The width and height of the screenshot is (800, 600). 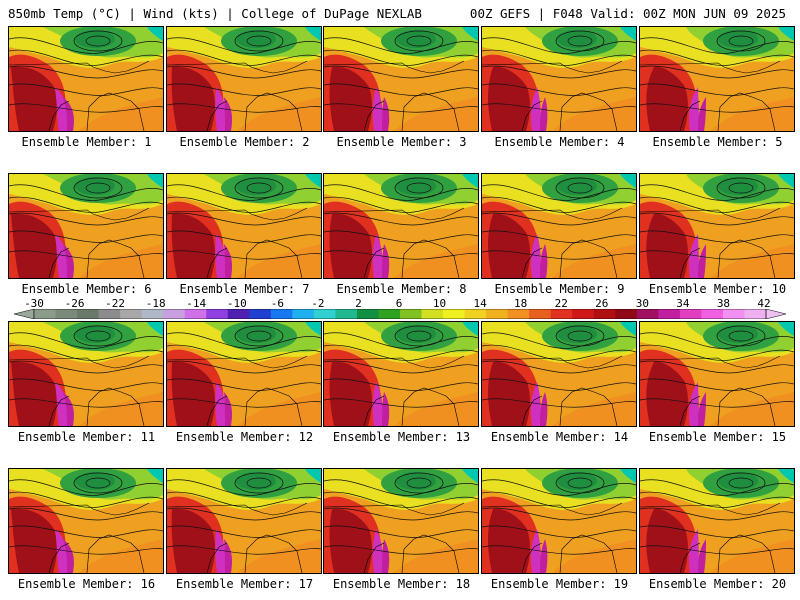 I want to click on colorbar-tick-label: -26, so click(x=74, y=303).